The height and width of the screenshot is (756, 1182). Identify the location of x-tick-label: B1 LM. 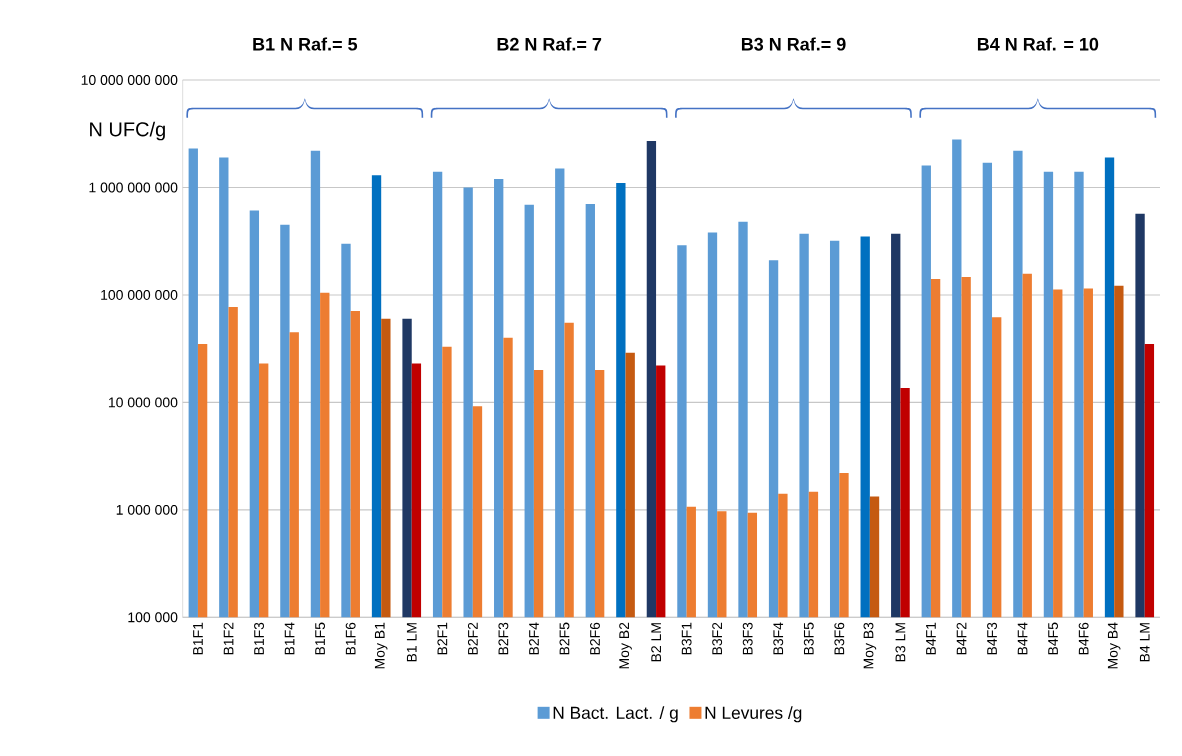
(411, 642).